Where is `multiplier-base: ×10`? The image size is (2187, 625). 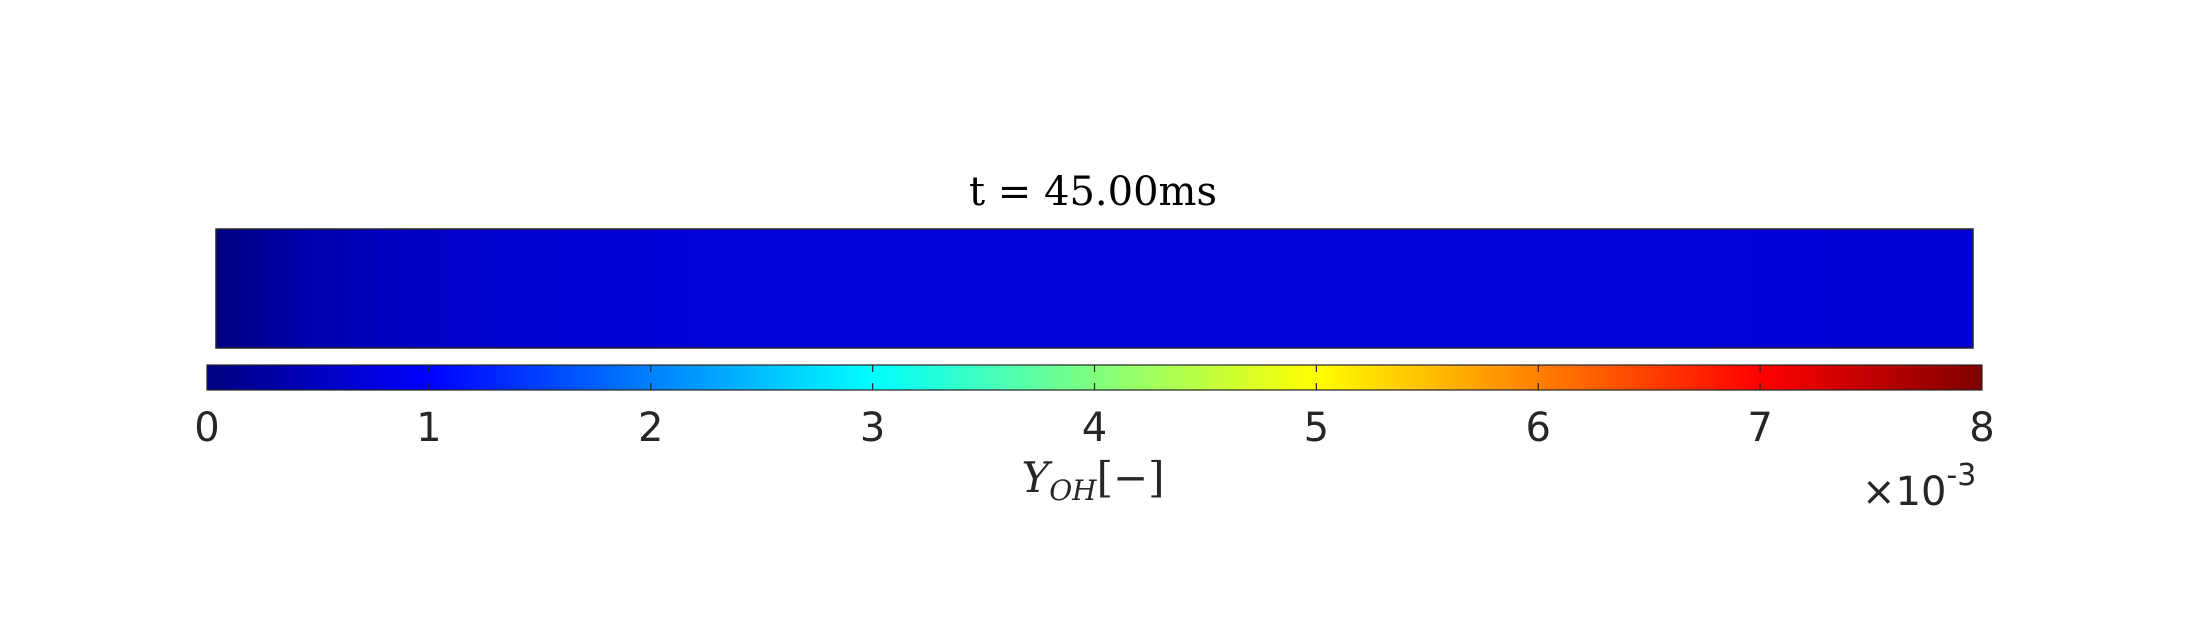
multiplier-base: ×10 is located at coordinates (1904, 492).